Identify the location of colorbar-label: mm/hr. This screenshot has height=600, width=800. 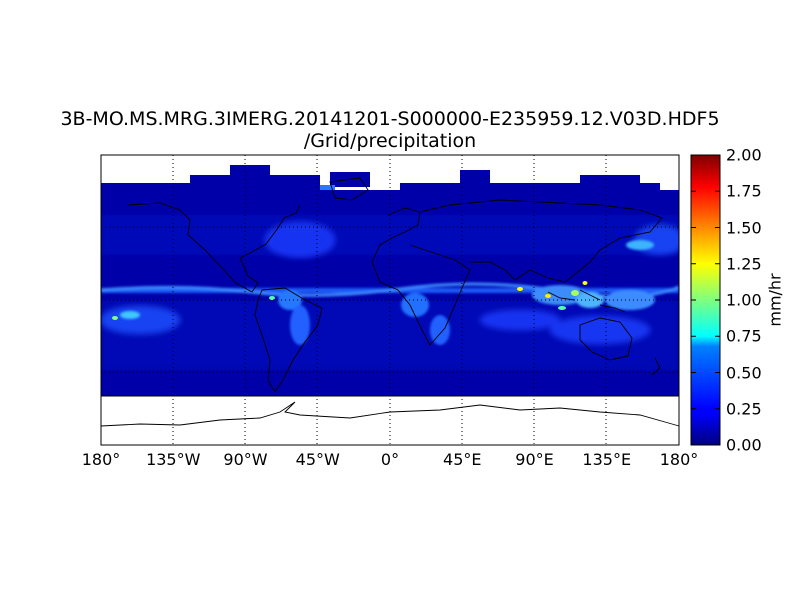
(775, 299).